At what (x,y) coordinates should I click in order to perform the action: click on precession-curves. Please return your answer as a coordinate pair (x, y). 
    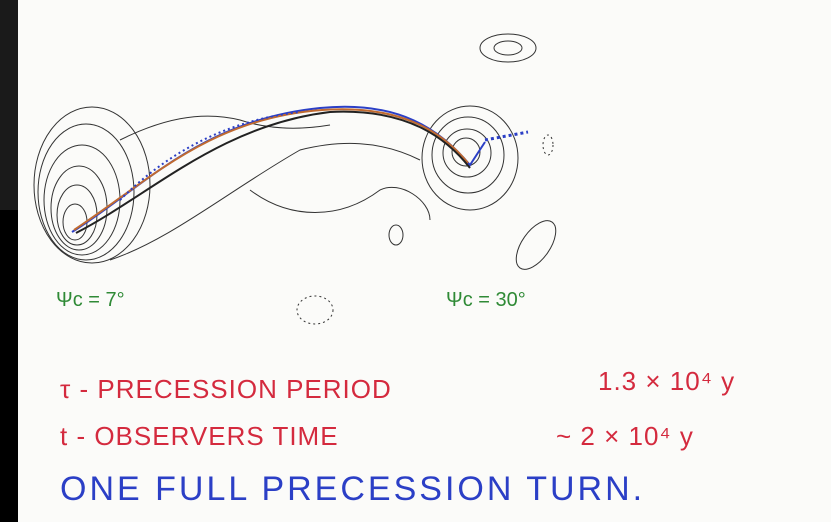
    Looking at the image, I should click on (300, 169).